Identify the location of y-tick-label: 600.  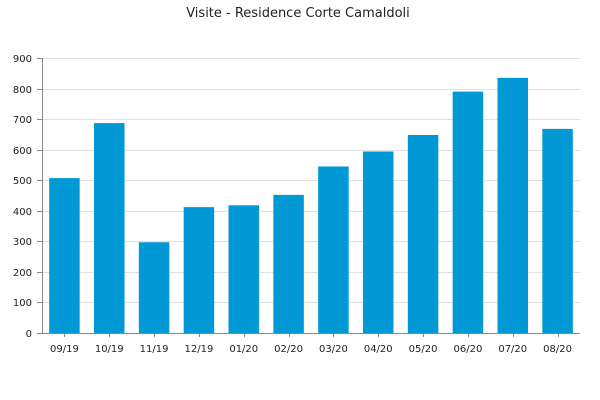
(22, 151).